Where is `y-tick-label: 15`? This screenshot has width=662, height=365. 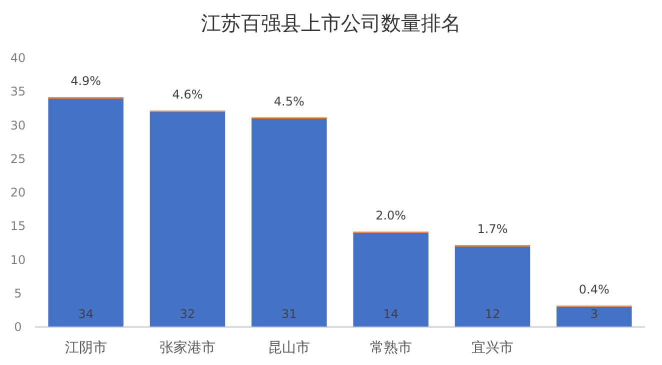 y-tick-label: 15 is located at coordinates (18, 226).